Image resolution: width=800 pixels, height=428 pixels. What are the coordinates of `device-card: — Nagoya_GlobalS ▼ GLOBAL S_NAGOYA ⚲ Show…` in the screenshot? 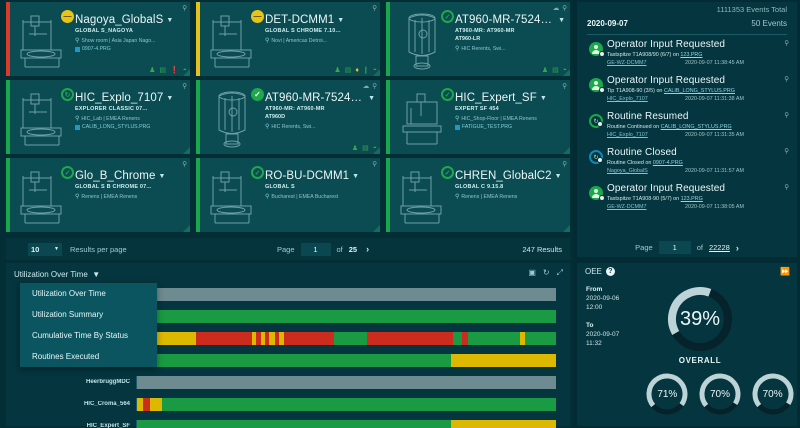 It's located at (98, 39).